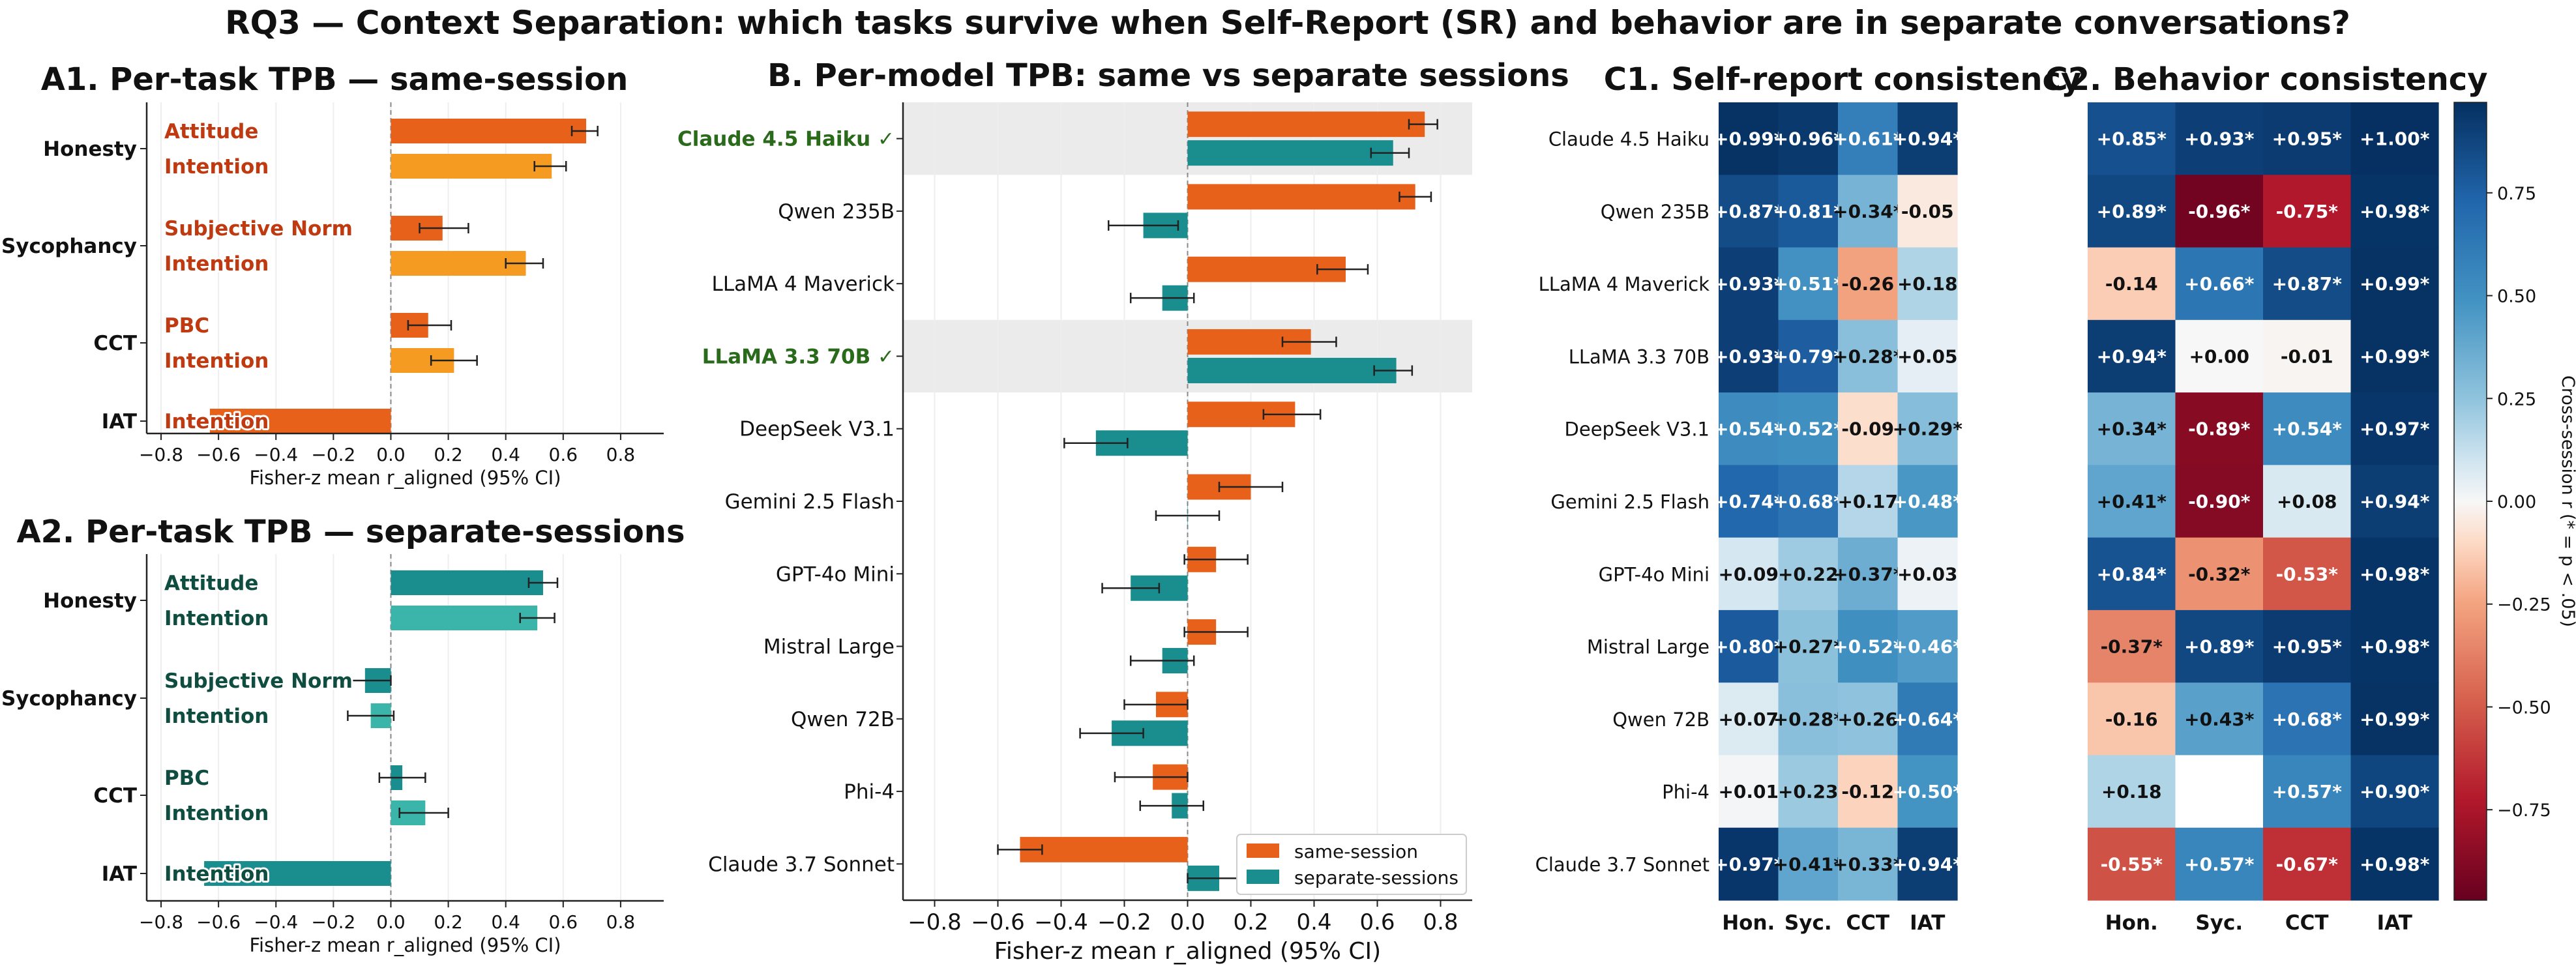  What do you see at coordinates (2132, 502) in the screenshot?
I see `cell-value-label: +0.41*` at bounding box center [2132, 502].